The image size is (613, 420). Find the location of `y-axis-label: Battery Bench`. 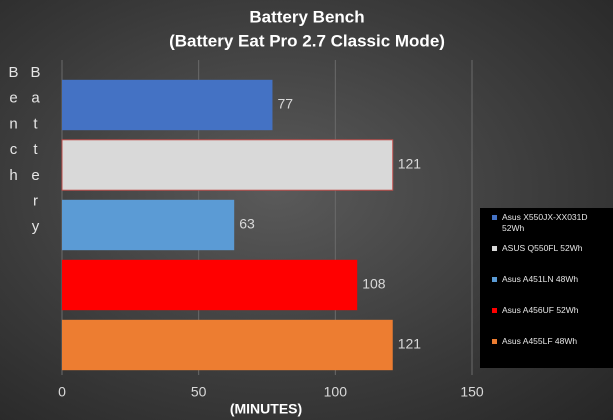

y-axis-label: Battery Bench is located at coordinates (24, 154).